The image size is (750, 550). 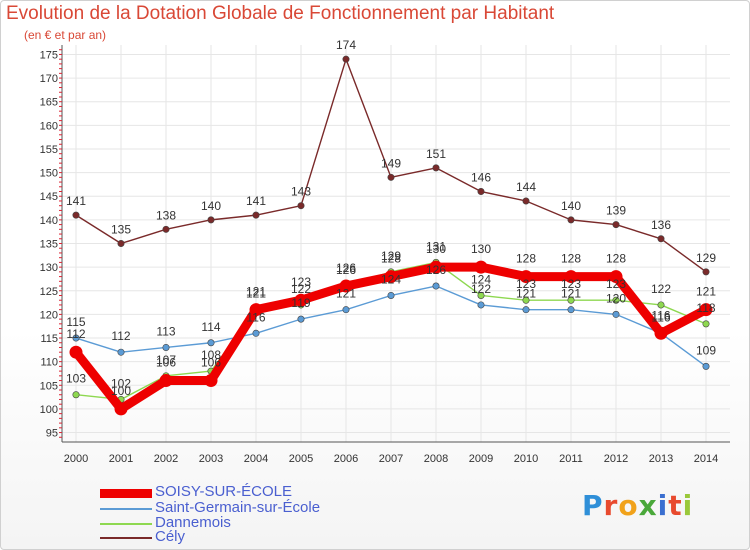 What do you see at coordinates (346, 459) in the screenshot?
I see `x-tick-label: 2006` at bounding box center [346, 459].